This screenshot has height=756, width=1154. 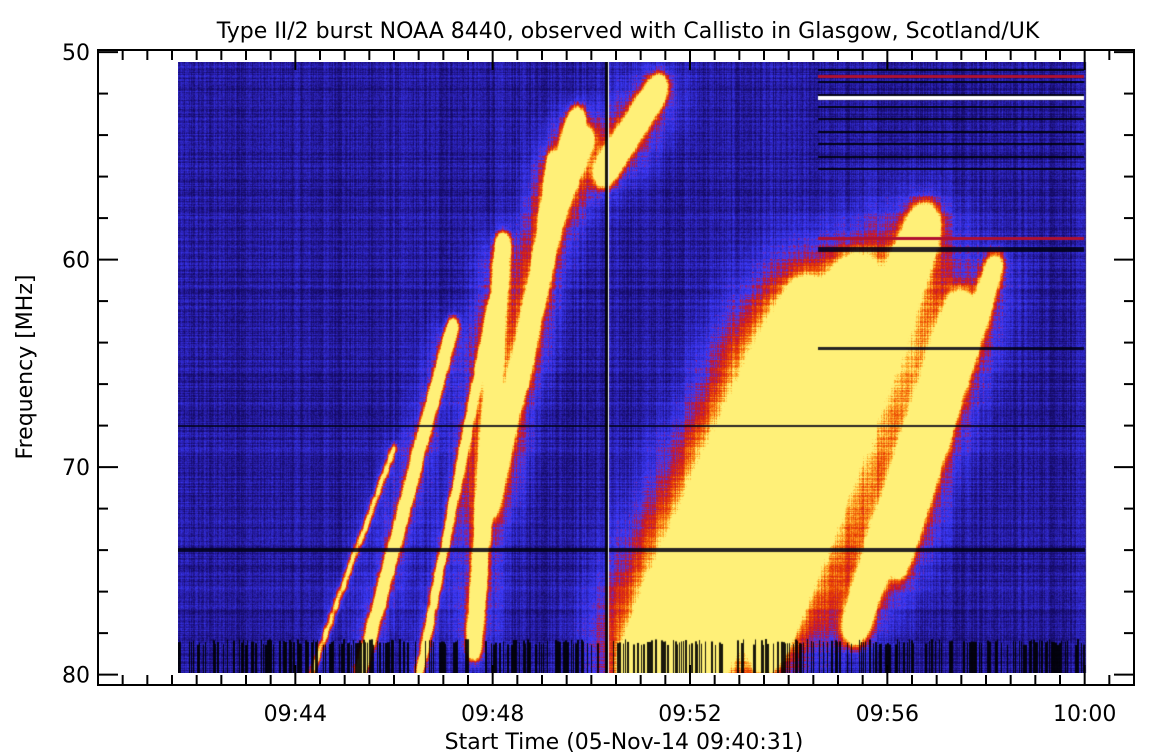 What do you see at coordinates (492, 714) in the screenshot?
I see `x-tick-label: 09:48` at bounding box center [492, 714].